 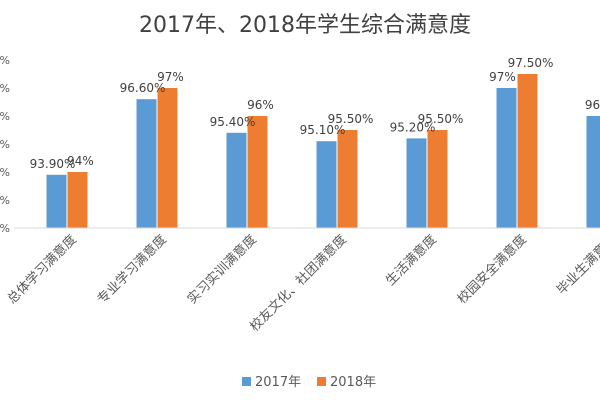 What do you see at coordinates (531, 63) in the screenshot?
I see `data-label: 97.50%` at bounding box center [531, 63].